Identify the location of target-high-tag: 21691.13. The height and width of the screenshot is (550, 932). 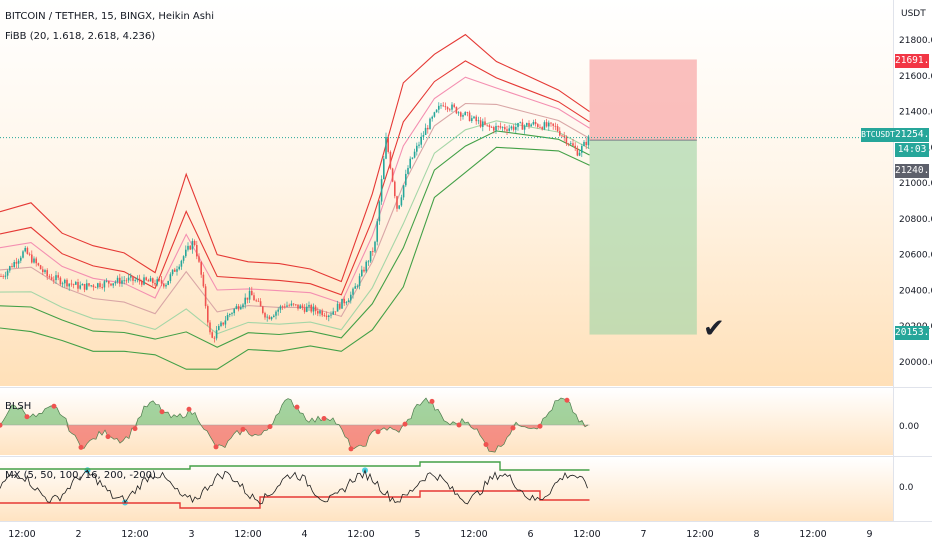
(913, 61).